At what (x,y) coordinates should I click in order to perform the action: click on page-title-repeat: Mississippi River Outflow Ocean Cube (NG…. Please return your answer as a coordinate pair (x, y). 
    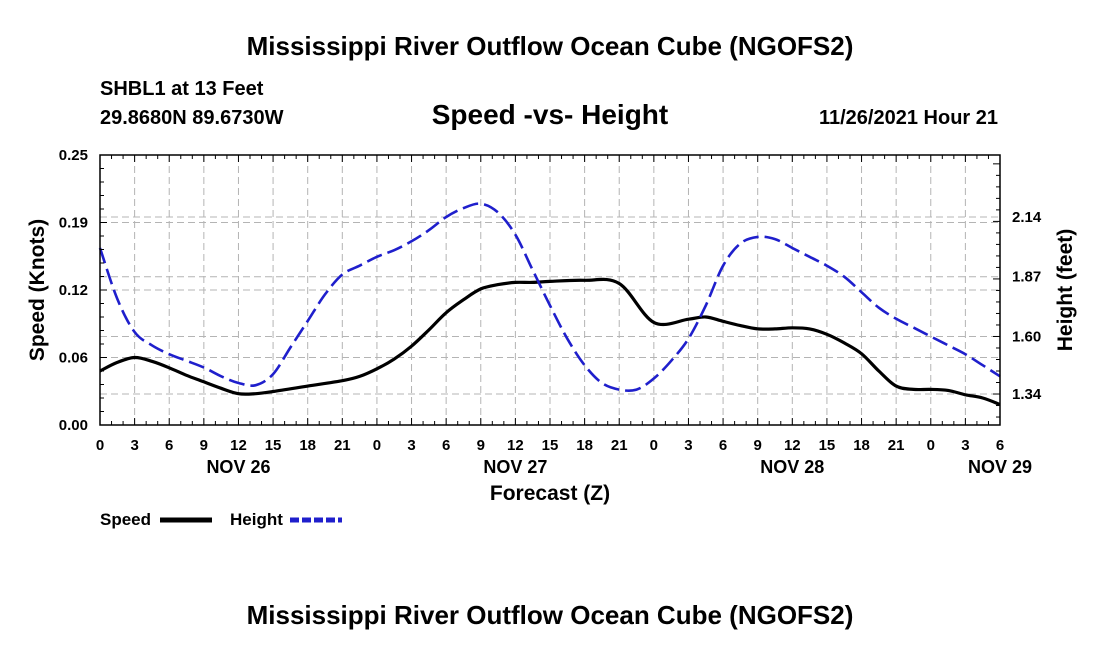
    Looking at the image, I should click on (550, 615).